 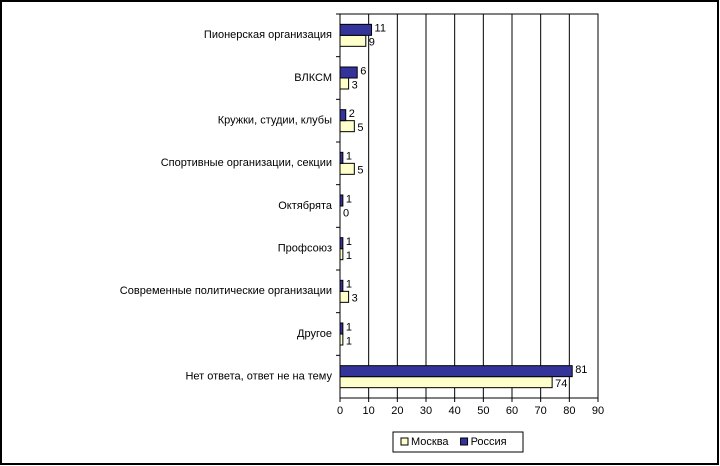 What do you see at coordinates (346, 213) in the screenshot?
I see `data-label: 0` at bounding box center [346, 213].